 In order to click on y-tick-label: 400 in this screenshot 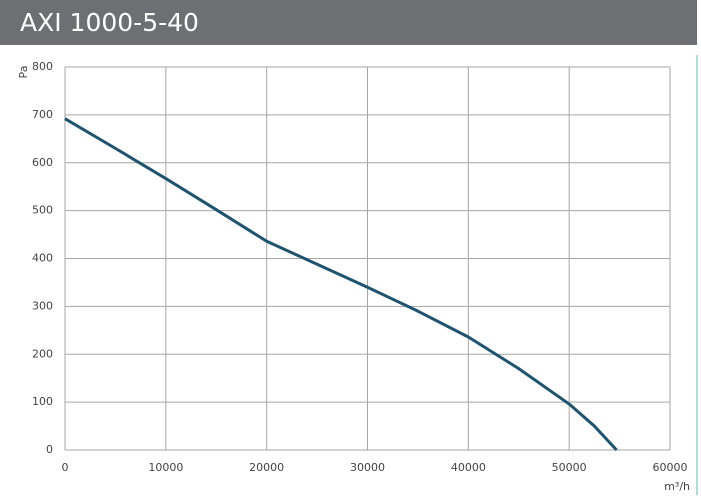, I will do `click(42, 258)`.